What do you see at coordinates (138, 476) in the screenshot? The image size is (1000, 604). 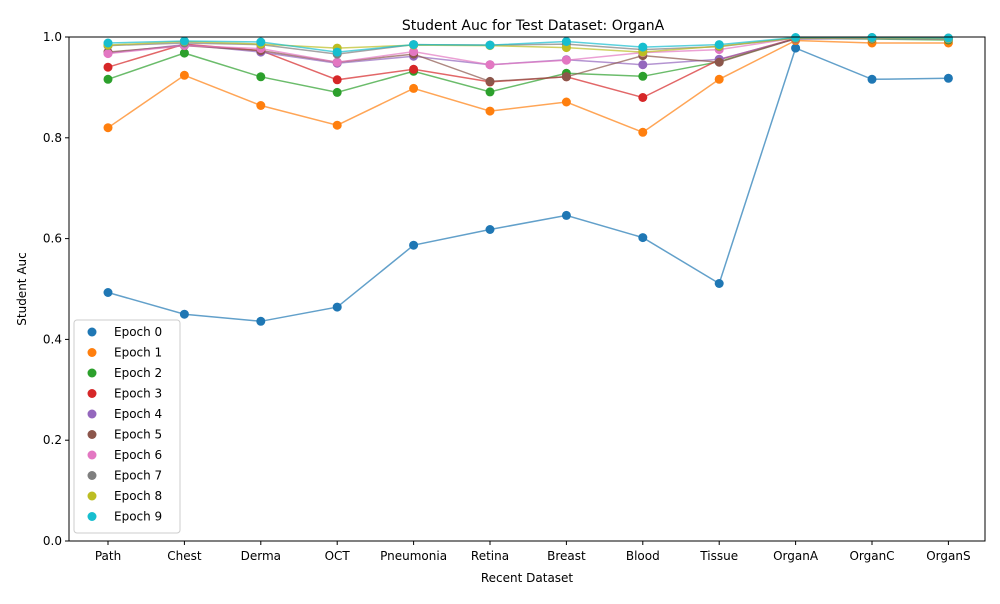 I see `legend-label: Epoch 7` at bounding box center [138, 476].